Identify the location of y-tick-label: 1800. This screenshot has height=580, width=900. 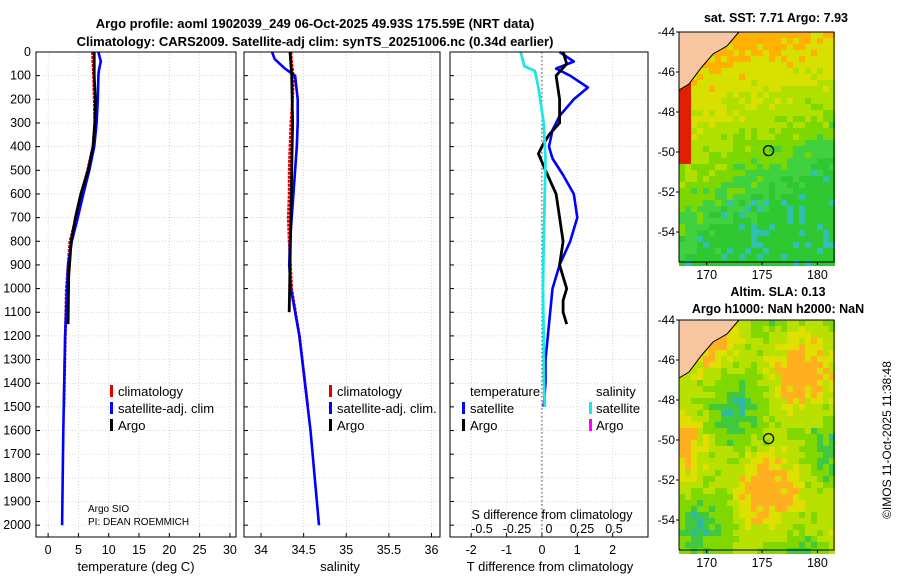
(17, 478).